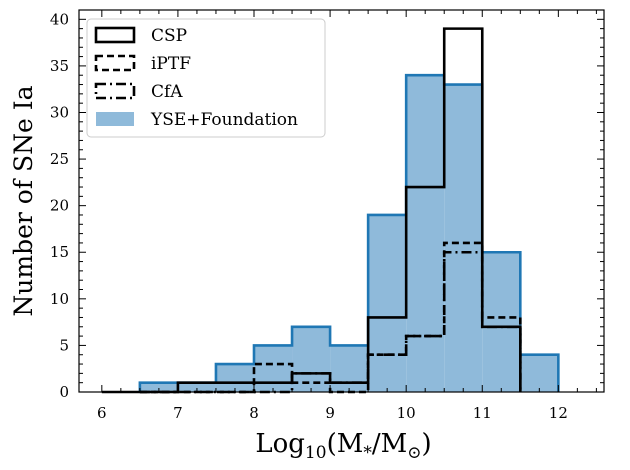  I want to click on x-tick-label: 9, so click(330, 413).